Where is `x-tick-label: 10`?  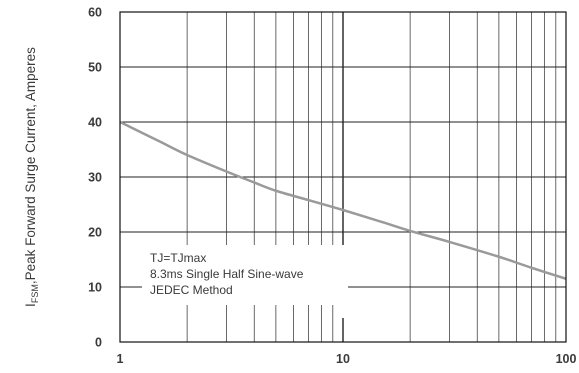 x-tick-label: 10 is located at coordinates (343, 359).